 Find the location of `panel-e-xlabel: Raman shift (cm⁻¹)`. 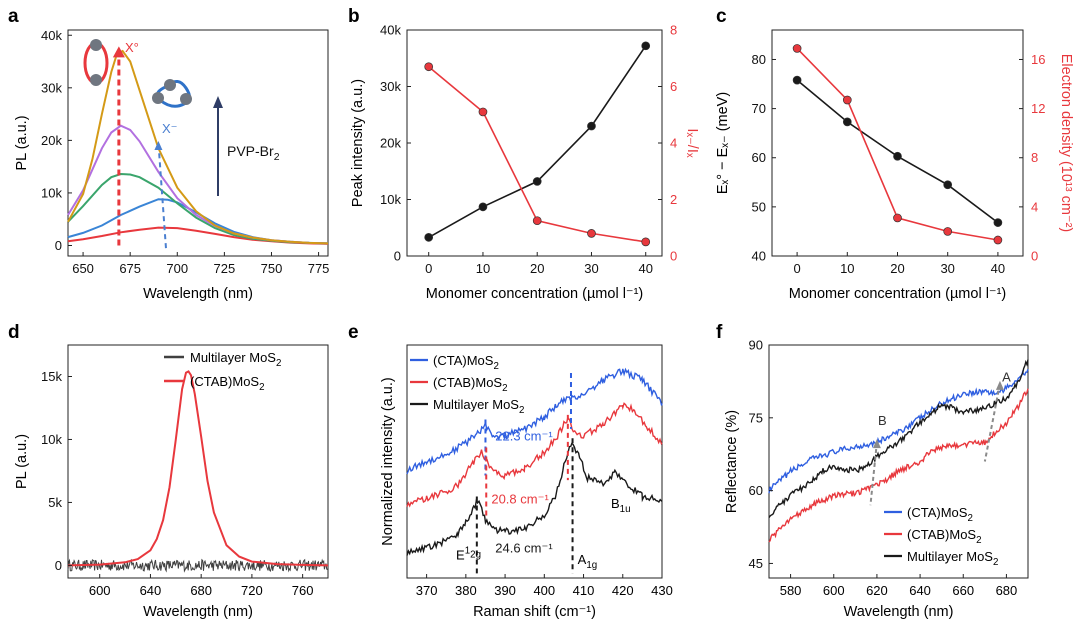

panel-e-xlabel: Raman shift (cm⁻¹) is located at coordinates (534, 612).